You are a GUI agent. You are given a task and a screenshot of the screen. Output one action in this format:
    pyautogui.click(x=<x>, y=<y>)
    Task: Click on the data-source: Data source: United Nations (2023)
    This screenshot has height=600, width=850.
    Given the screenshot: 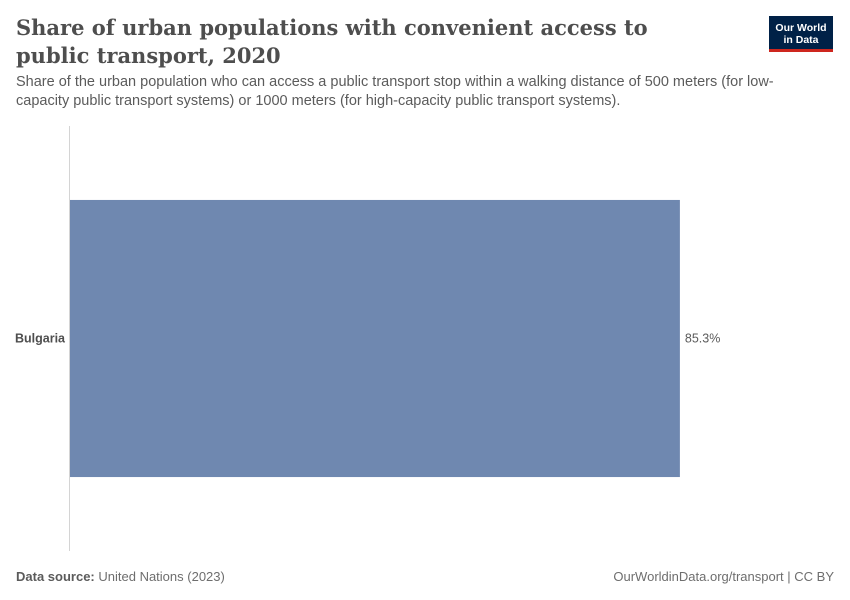 What is the action you would take?
    pyautogui.click(x=120, y=576)
    